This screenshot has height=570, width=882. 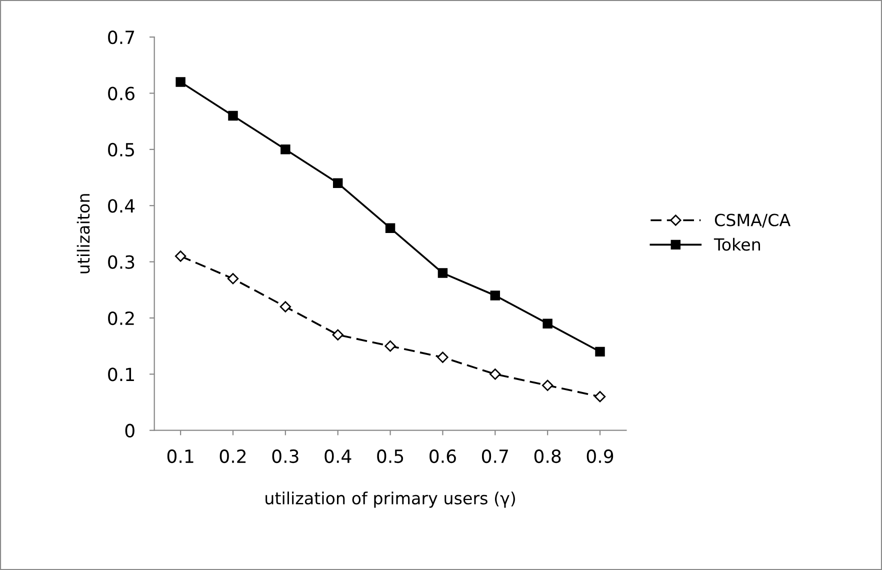 I want to click on y-tick-label: 0.6, so click(x=121, y=93).